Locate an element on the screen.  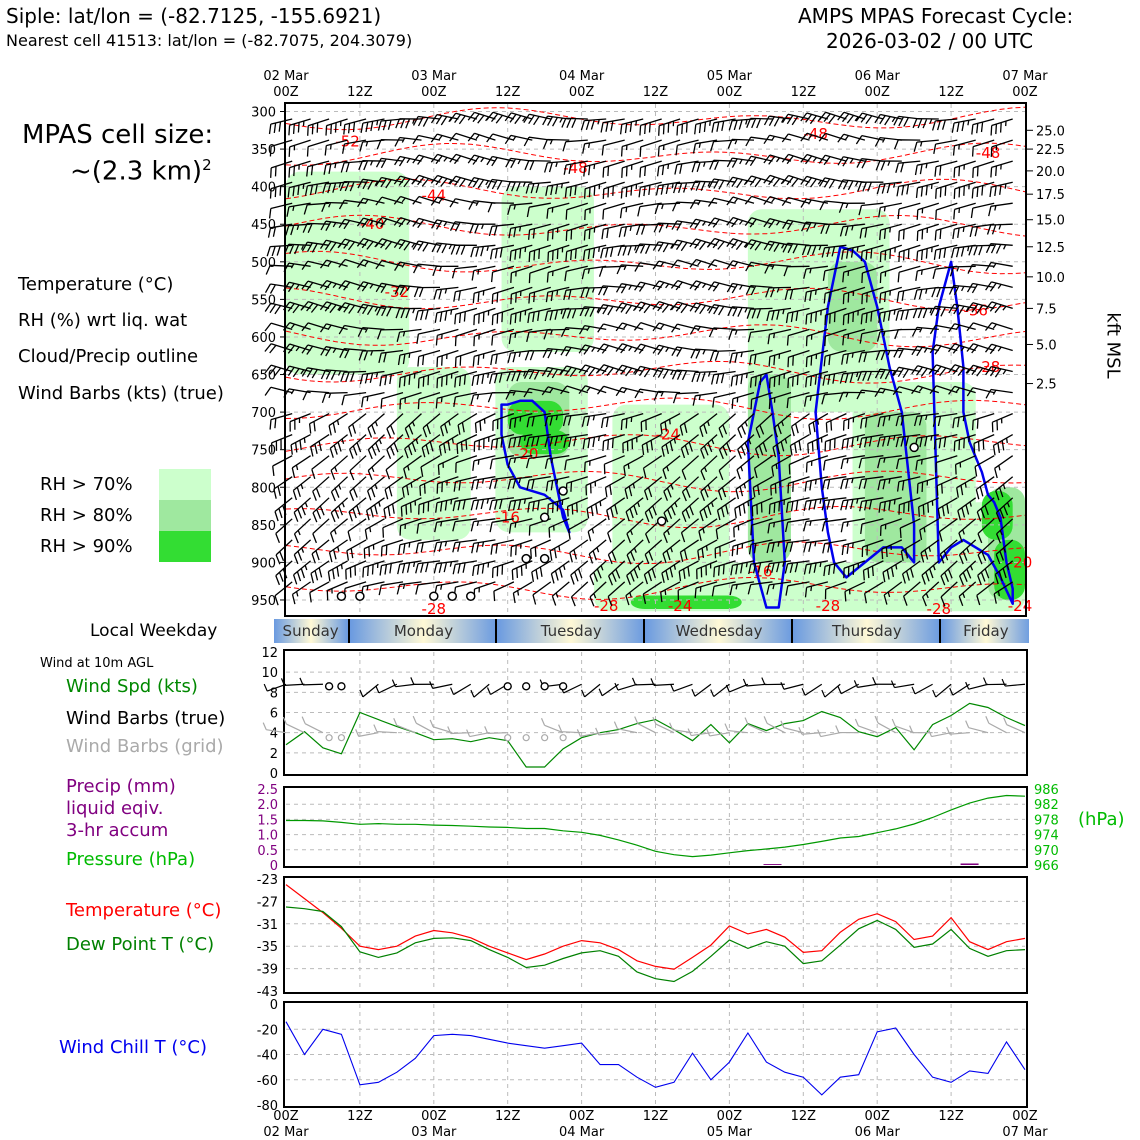
y-tick-label: 8 is located at coordinates (274, 693).